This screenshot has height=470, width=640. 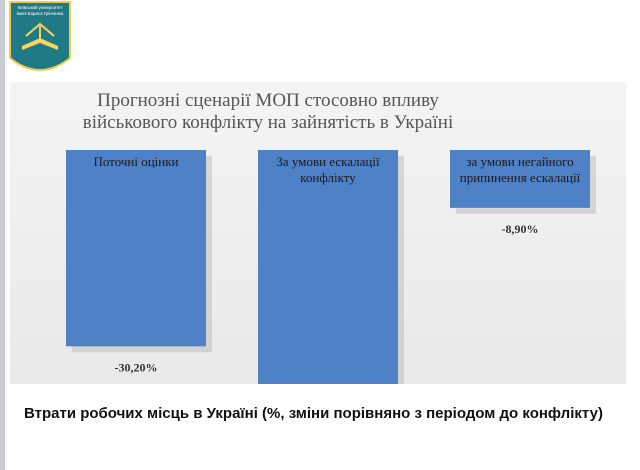 What do you see at coordinates (268, 100) in the screenshot?
I see `chart-title-line1: Прогнозні сценарії МОП стосовно впливу` at bounding box center [268, 100].